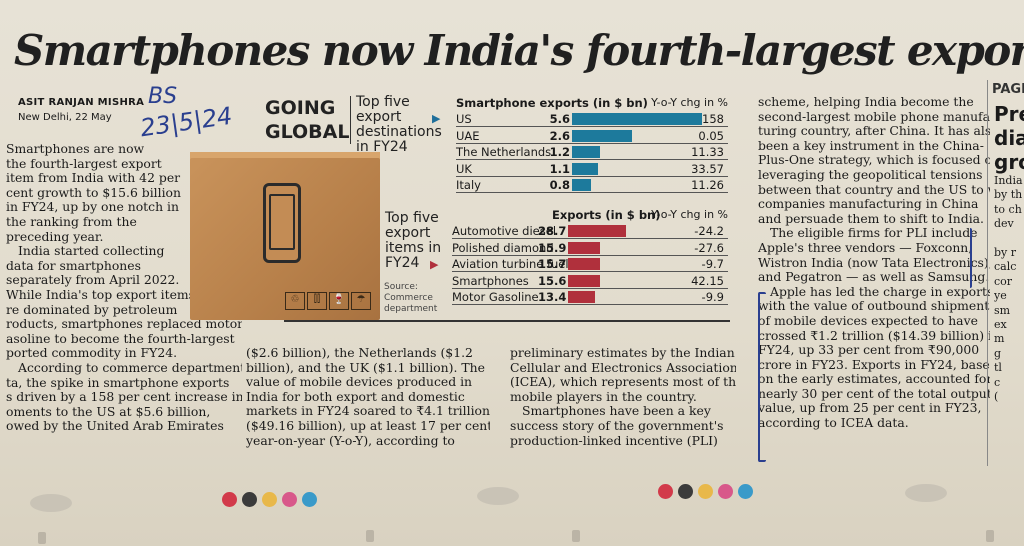  I want to click on next-body-fragment: m, so click(999, 339).